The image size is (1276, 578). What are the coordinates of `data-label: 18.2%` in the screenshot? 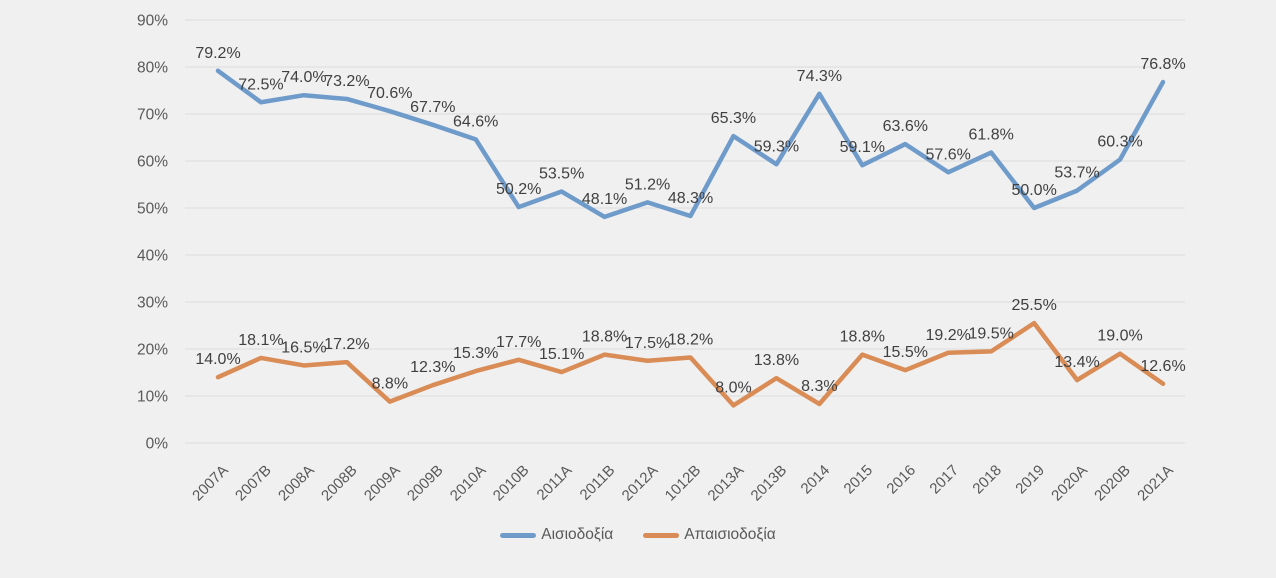 It's located at (690, 339).